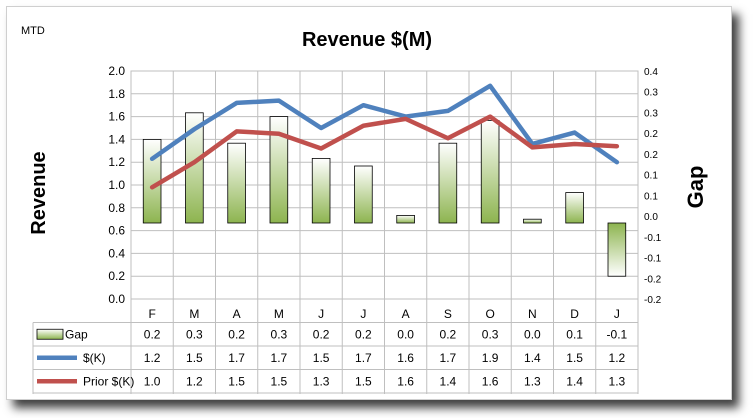 The image size is (754, 418). Describe the element at coordinates (651, 217) in the screenshot. I see `y2-tick-label: 0.0` at that location.